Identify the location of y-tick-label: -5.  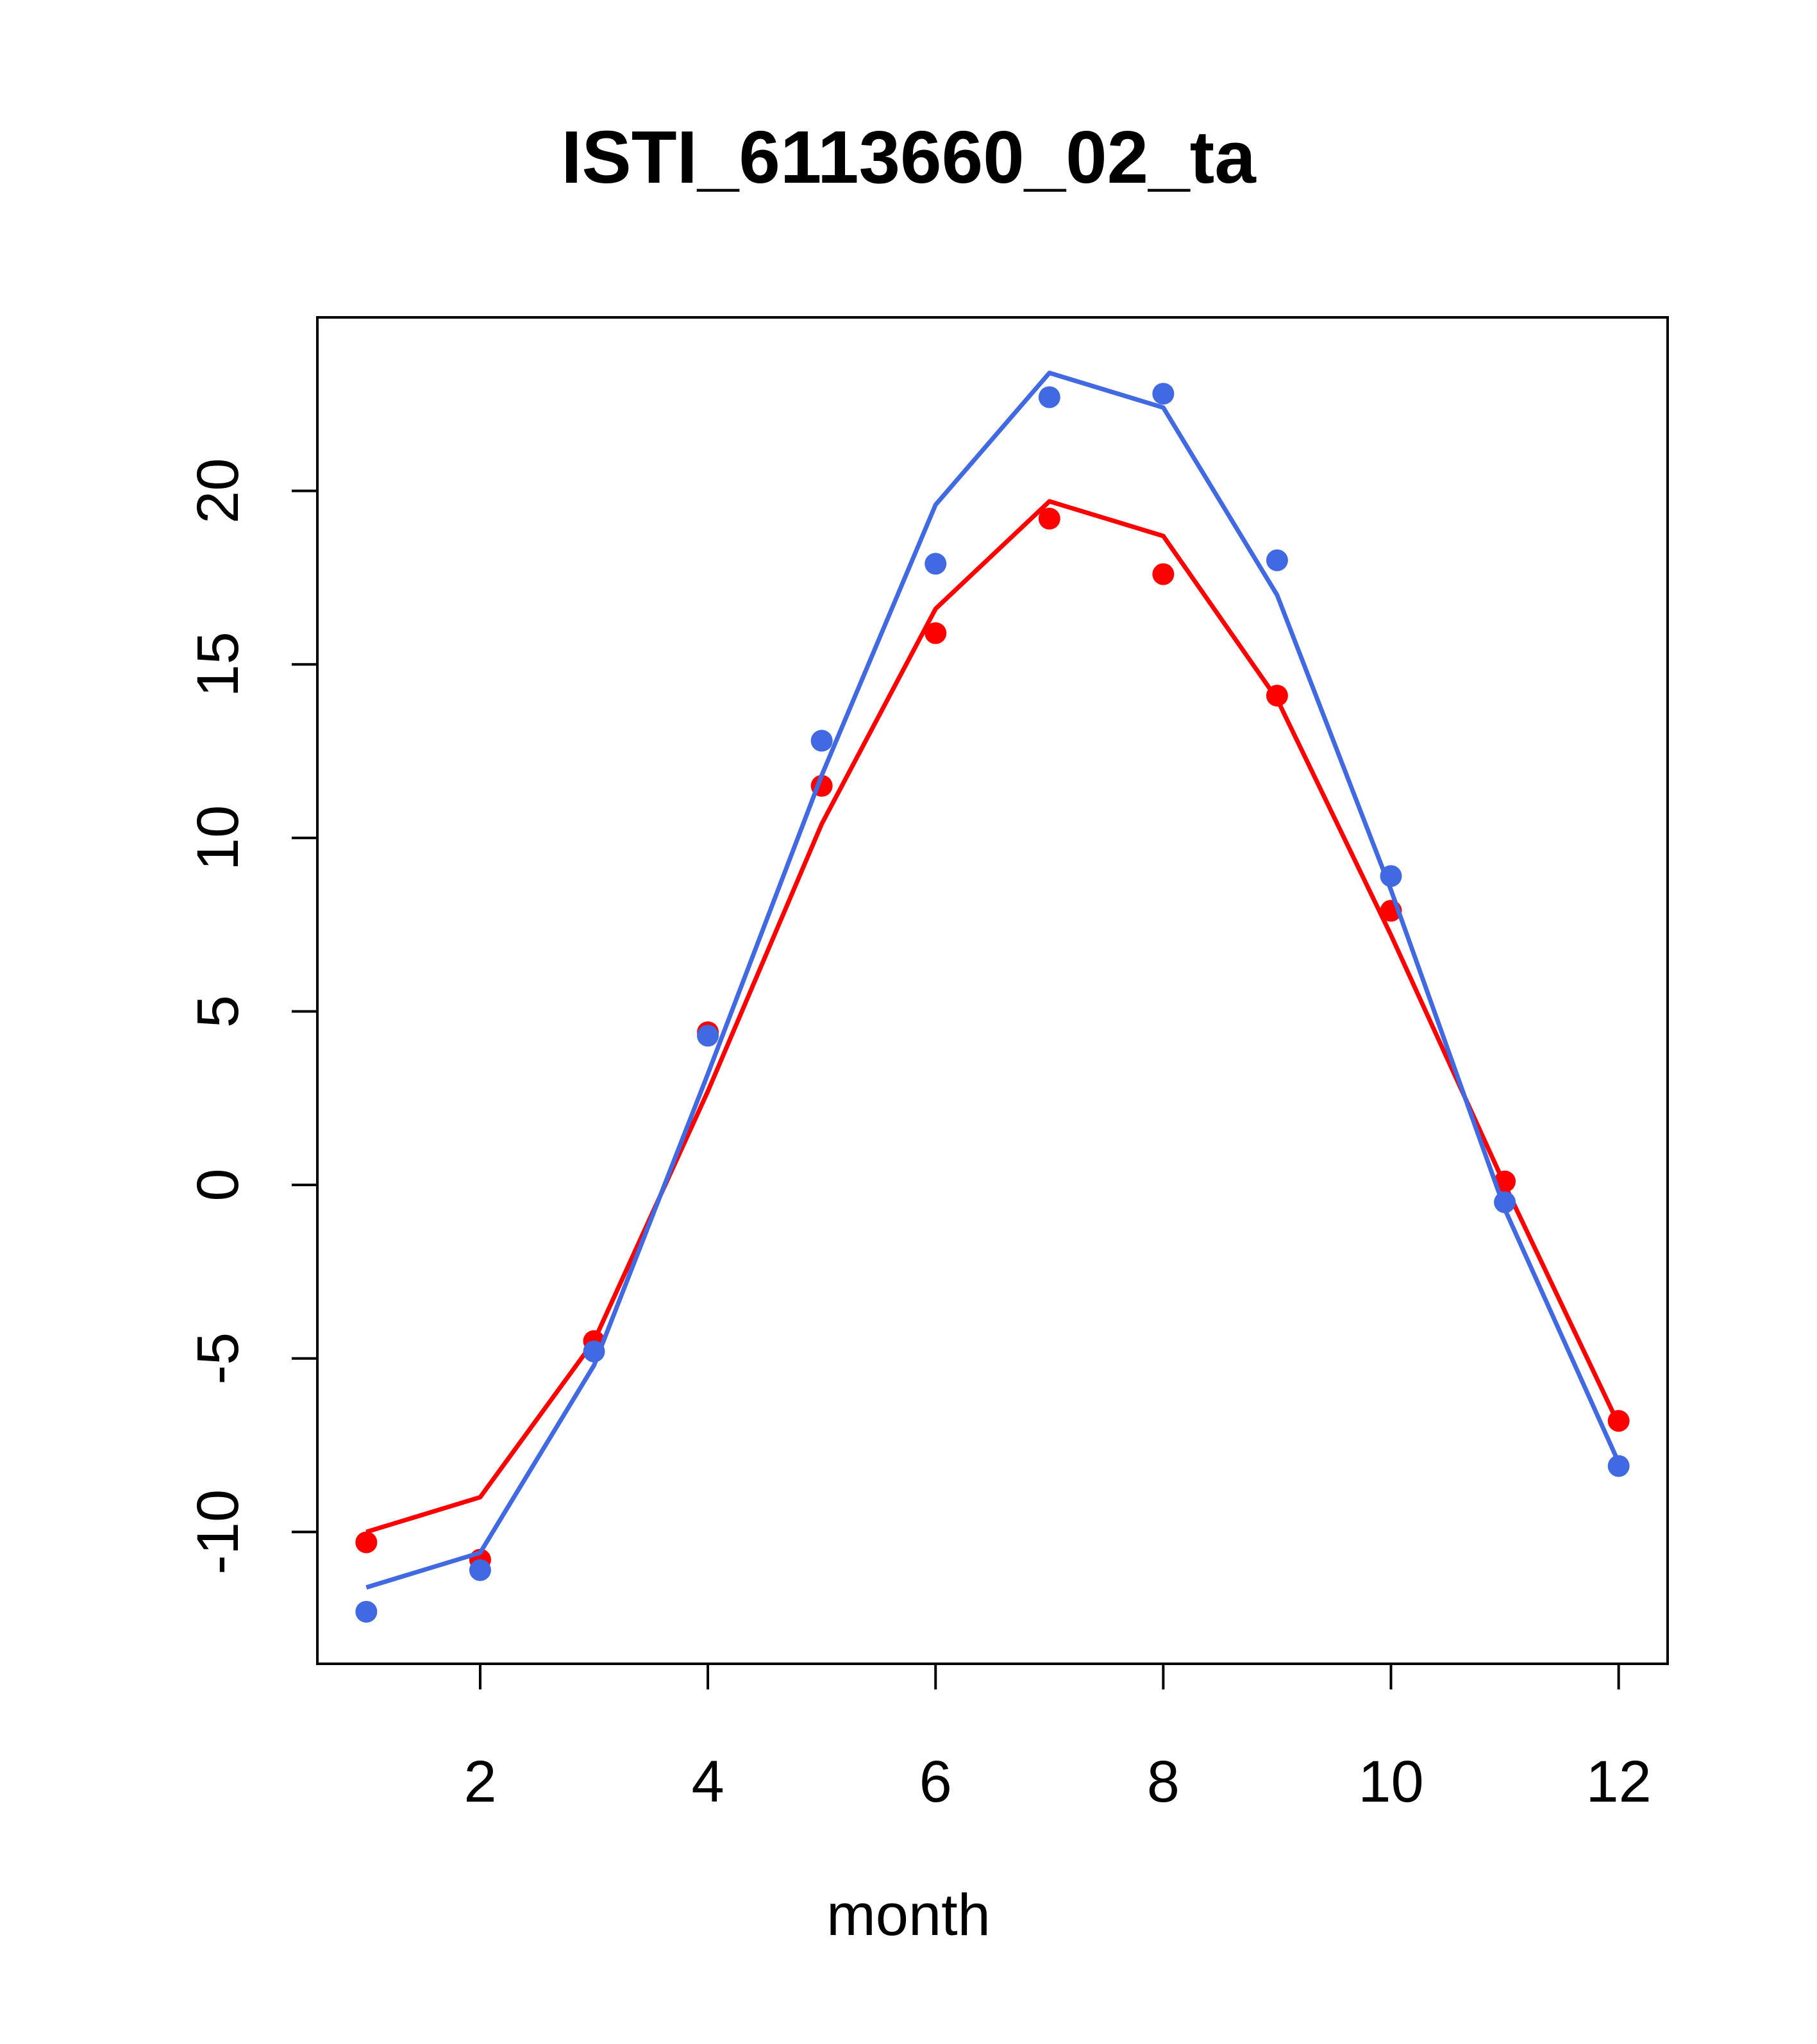
(218, 1358).